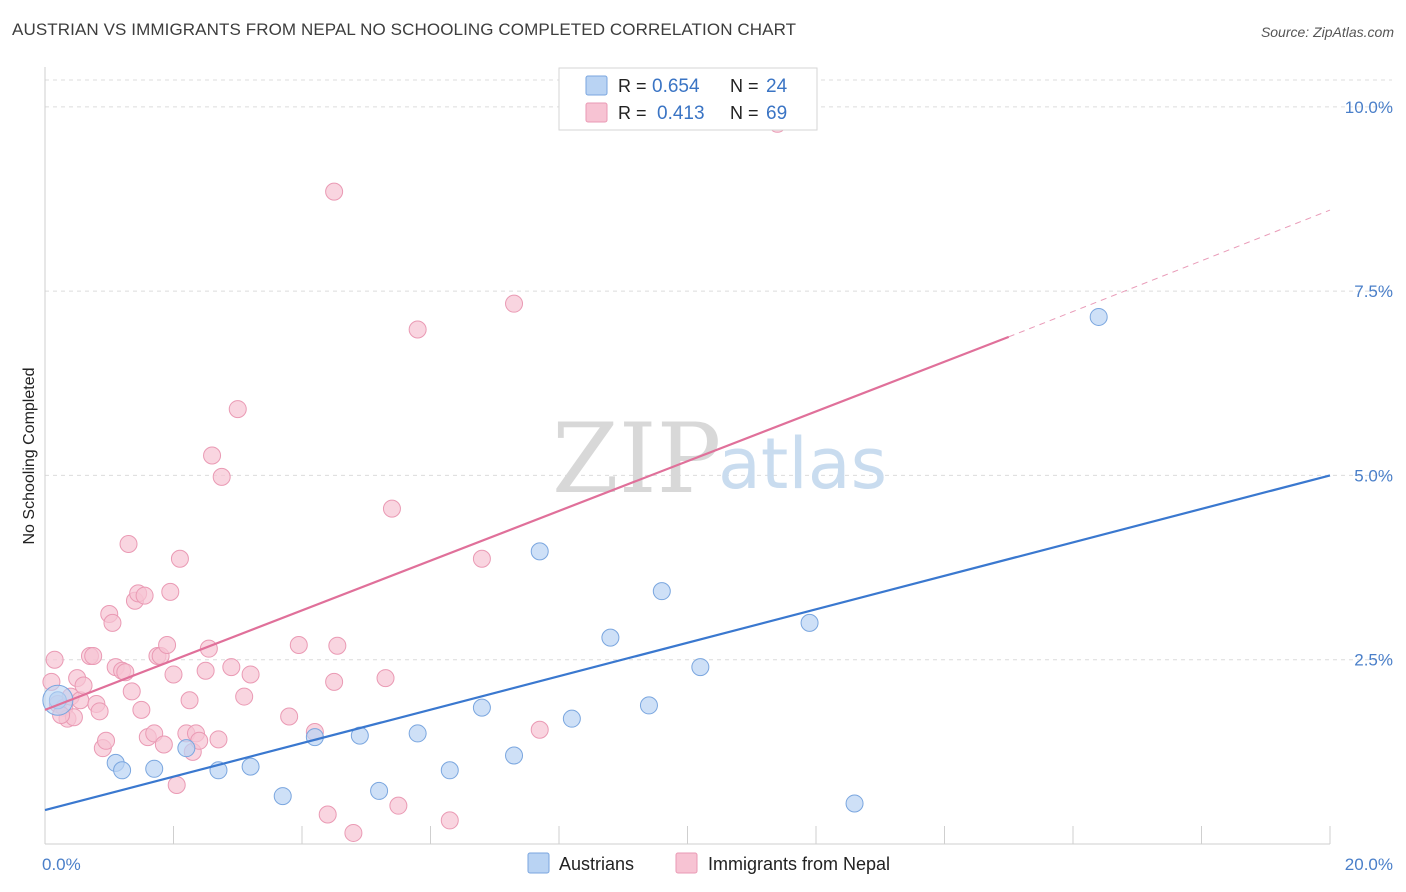 The height and width of the screenshot is (892, 1406). What do you see at coordinates (744, 113) in the screenshot?
I see `legend-n-label-2: N =` at bounding box center [744, 113].